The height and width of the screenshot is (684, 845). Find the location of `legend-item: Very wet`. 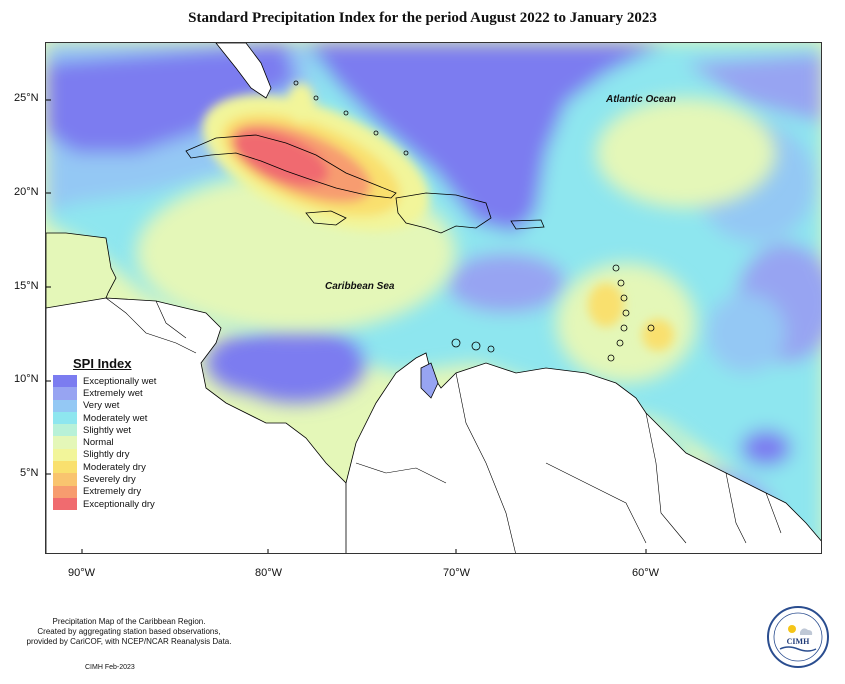

legend-item: Very wet is located at coordinates (104, 405).